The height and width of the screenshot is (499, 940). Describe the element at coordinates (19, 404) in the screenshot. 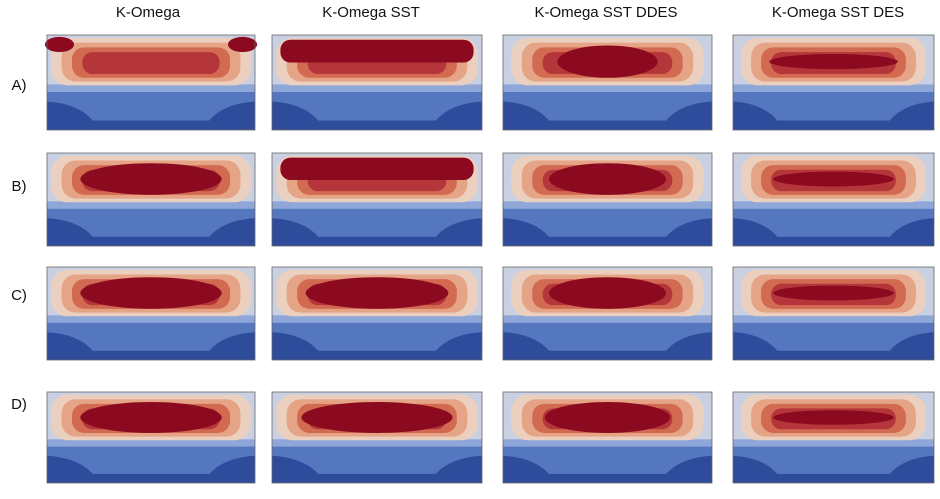

I see `row-label: D)` at that location.